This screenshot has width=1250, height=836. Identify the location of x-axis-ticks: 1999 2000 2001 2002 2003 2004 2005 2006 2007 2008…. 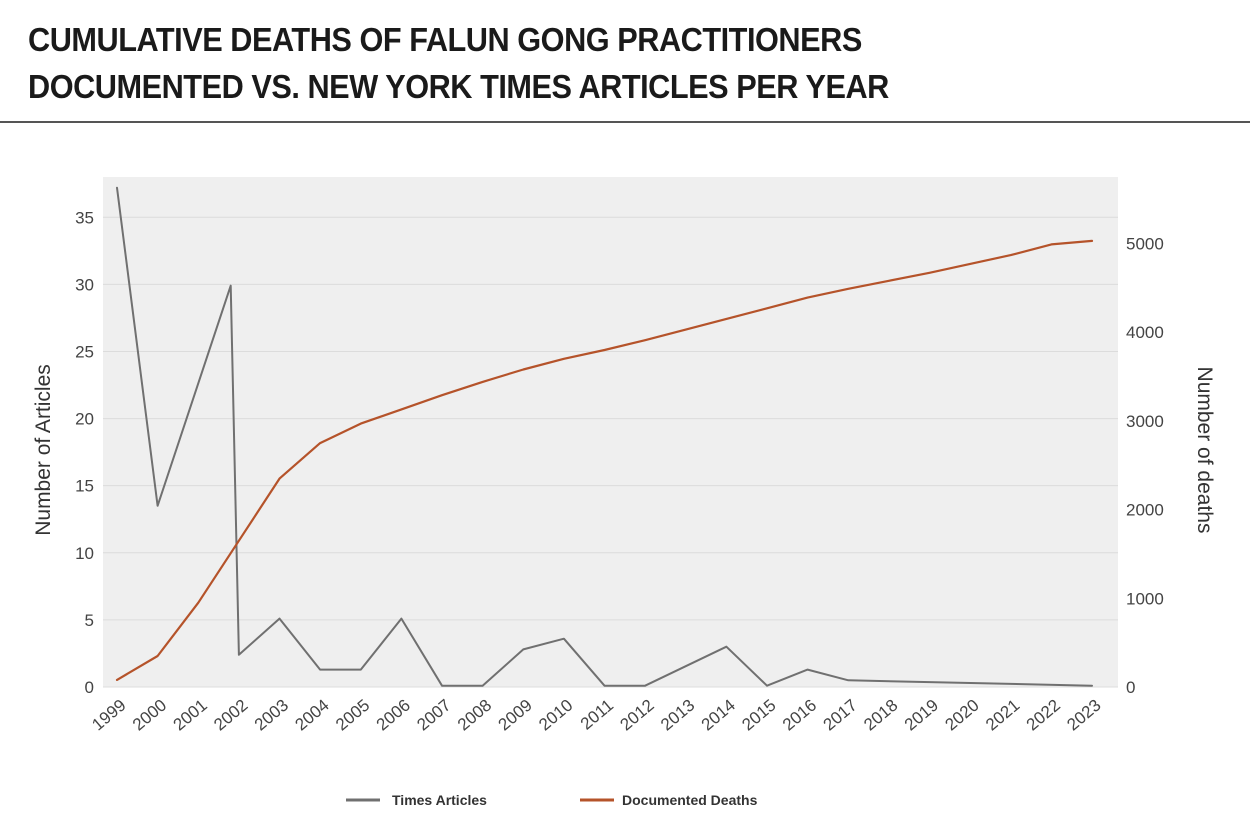
(596, 715).